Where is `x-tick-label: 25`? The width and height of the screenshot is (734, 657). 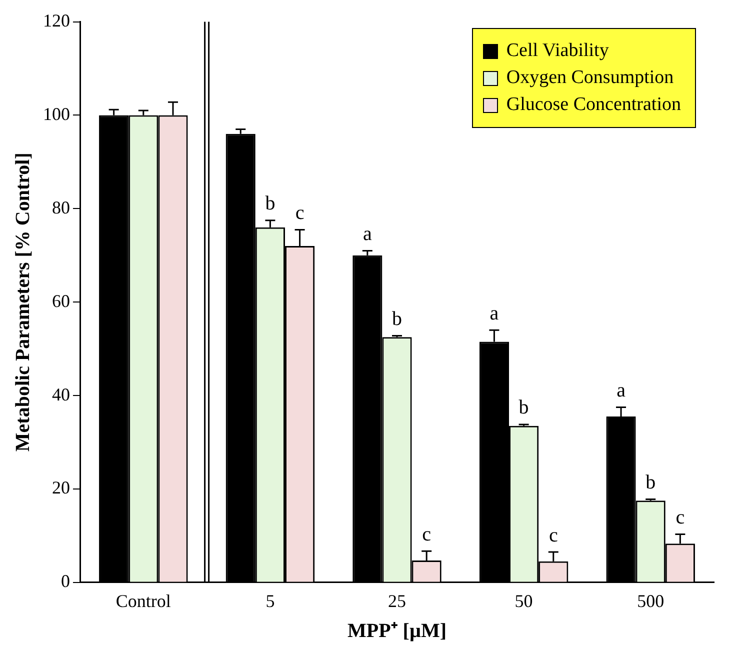 x-tick-label: 25 is located at coordinates (397, 600).